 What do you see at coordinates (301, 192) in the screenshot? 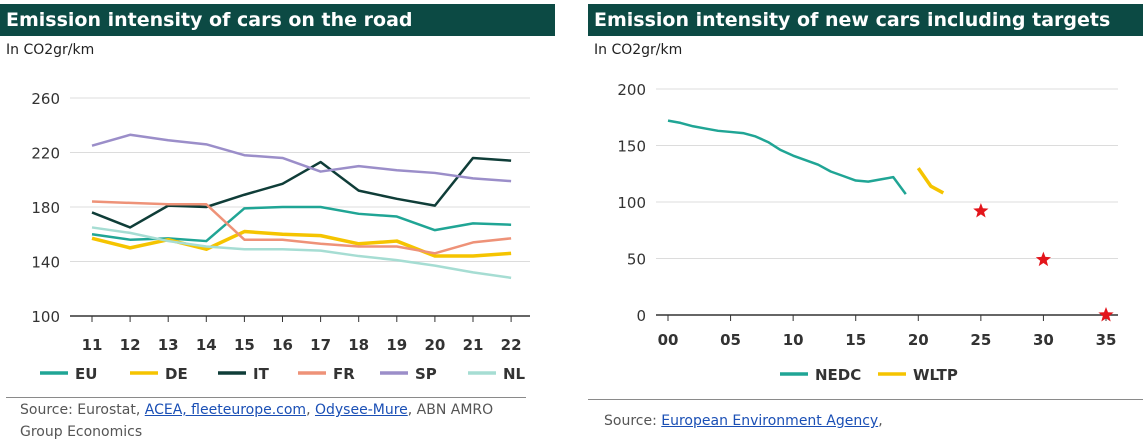
I see `series-line-it` at bounding box center [301, 192].